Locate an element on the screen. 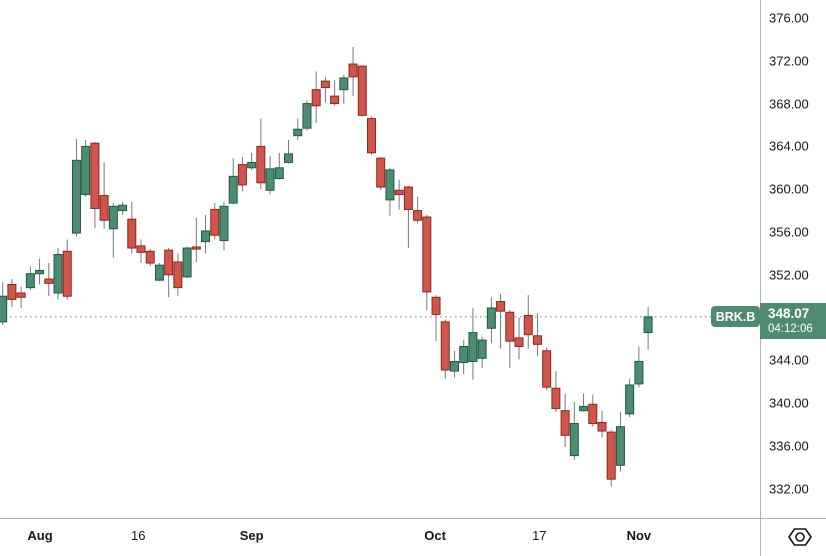 The image size is (826, 556). symbol-label-text: BRK.B is located at coordinates (735, 316).